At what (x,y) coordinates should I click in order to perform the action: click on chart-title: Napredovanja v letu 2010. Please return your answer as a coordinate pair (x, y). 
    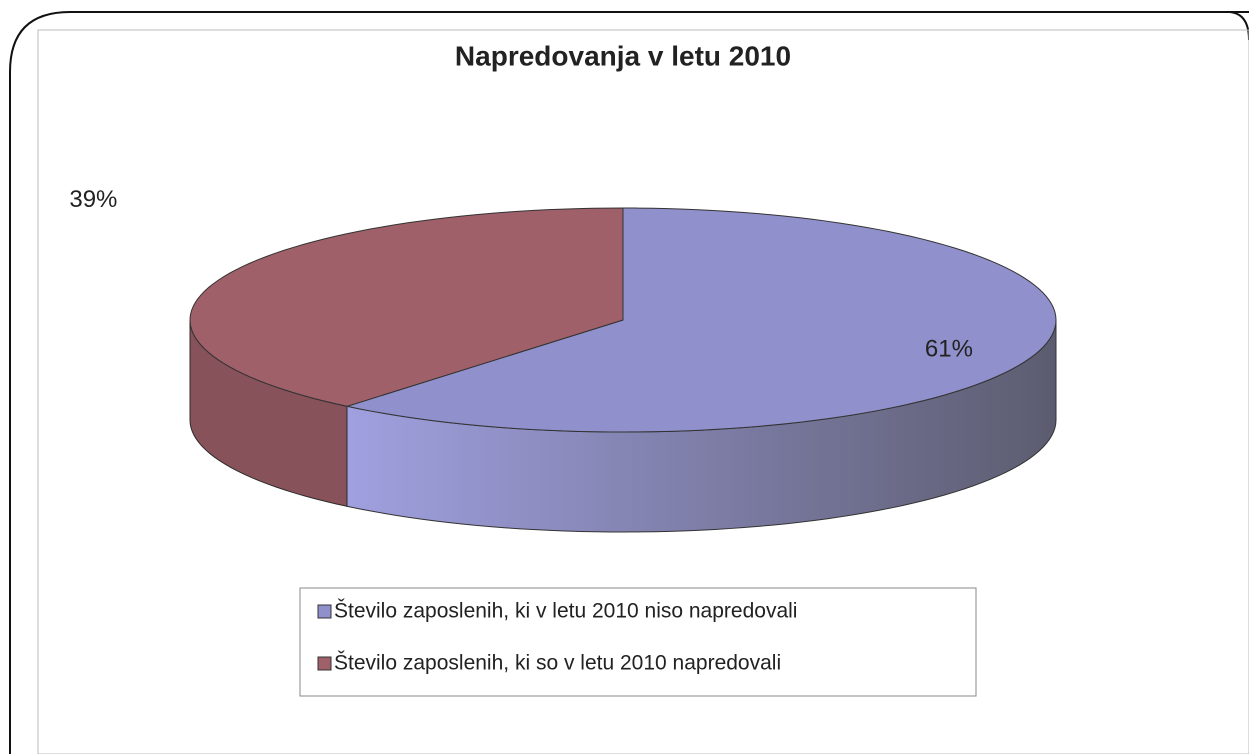
    Looking at the image, I should click on (623, 55).